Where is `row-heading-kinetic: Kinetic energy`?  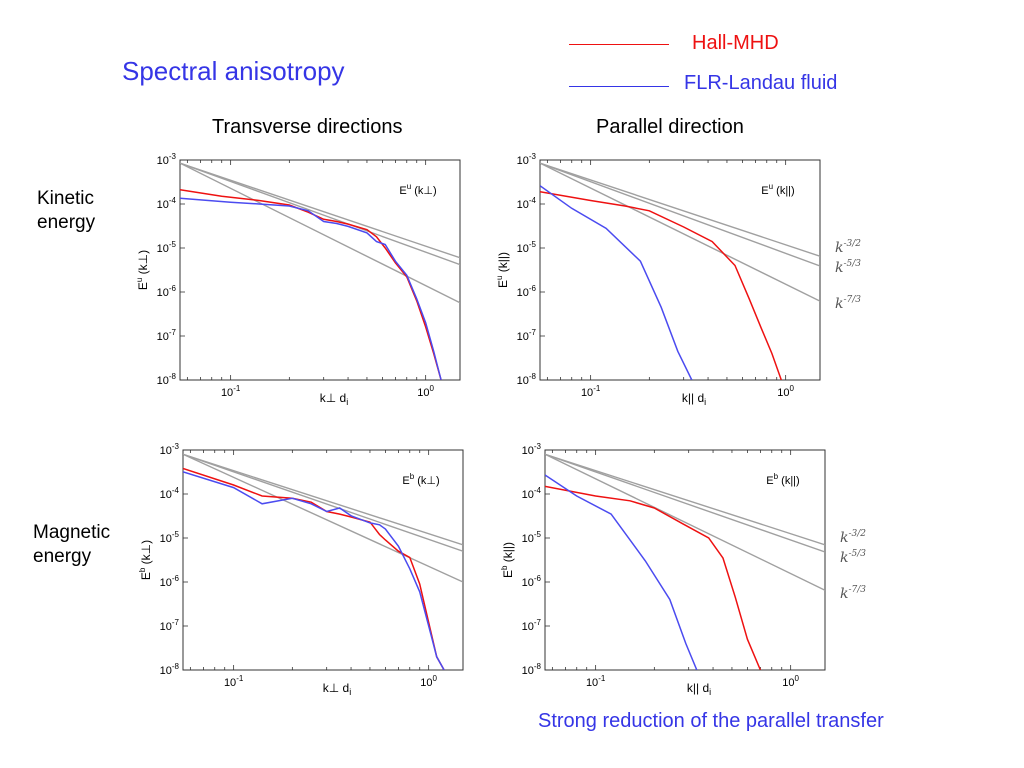 row-heading-kinetic: Kinetic energy is located at coordinates (66, 211).